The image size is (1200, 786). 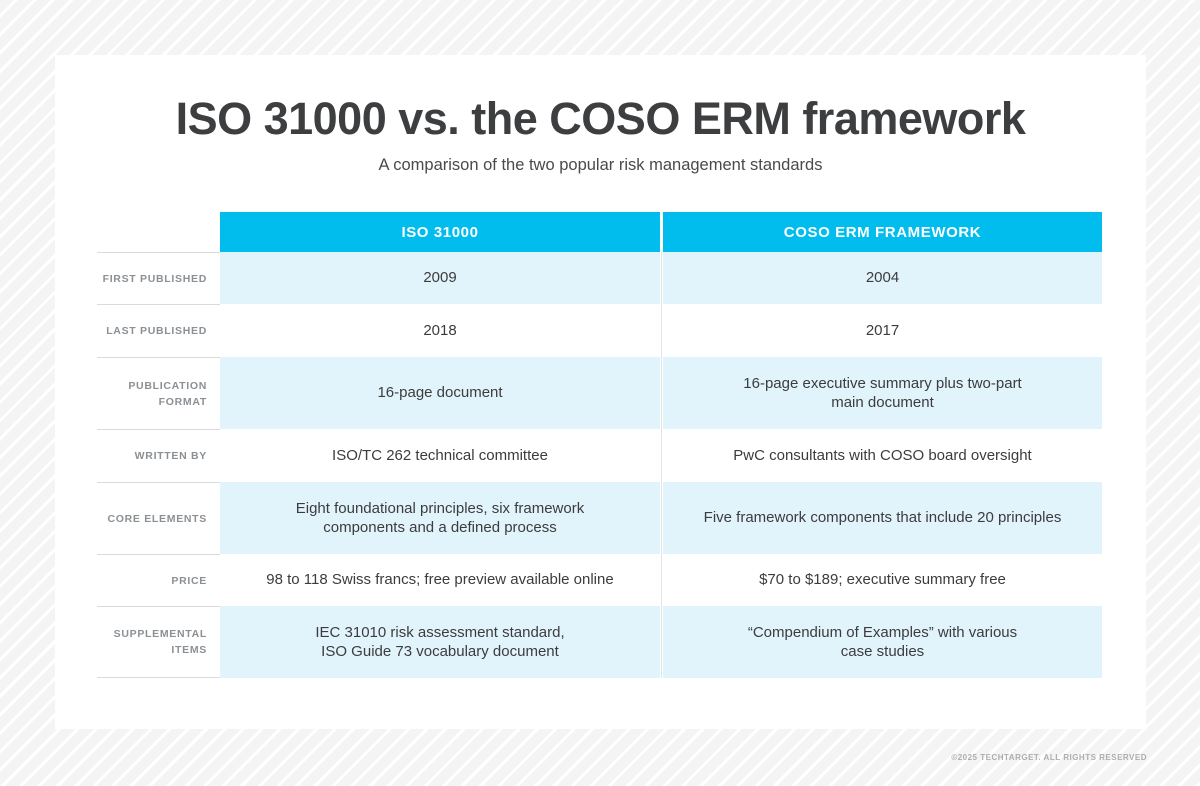 What do you see at coordinates (158, 330) in the screenshot?
I see `row-label-last-published: LAST PUBLISHED` at bounding box center [158, 330].